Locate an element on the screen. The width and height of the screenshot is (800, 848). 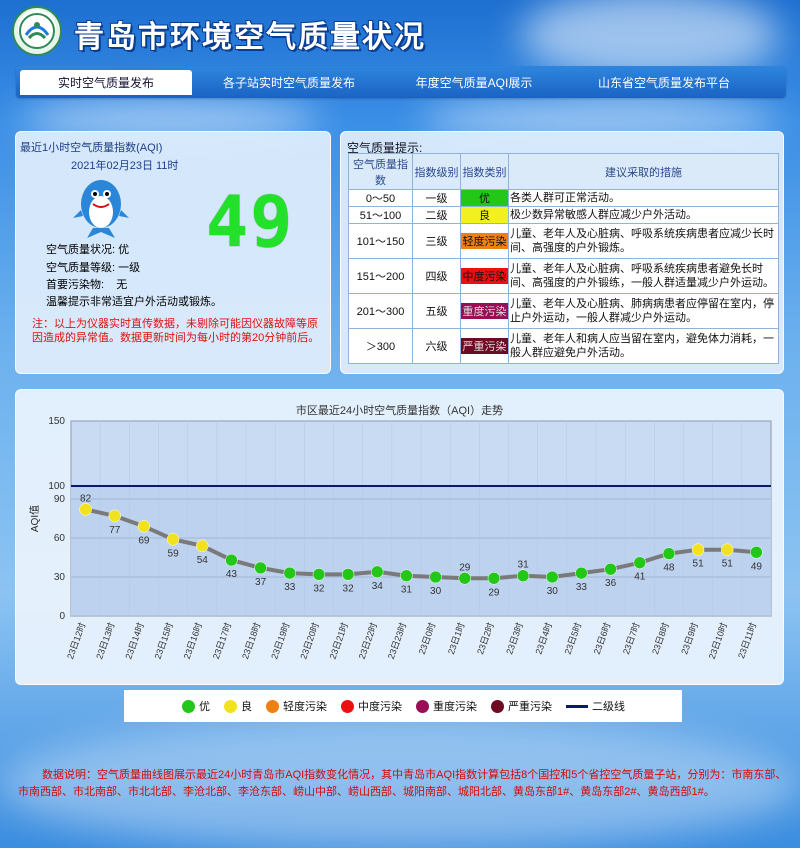
aqi-category-cell: 中度污染 is located at coordinates (484, 276).